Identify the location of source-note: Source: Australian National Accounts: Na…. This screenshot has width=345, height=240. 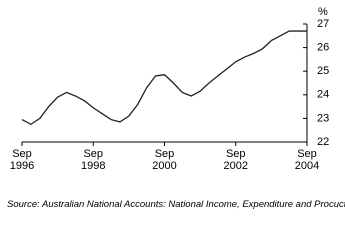
(176, 204).